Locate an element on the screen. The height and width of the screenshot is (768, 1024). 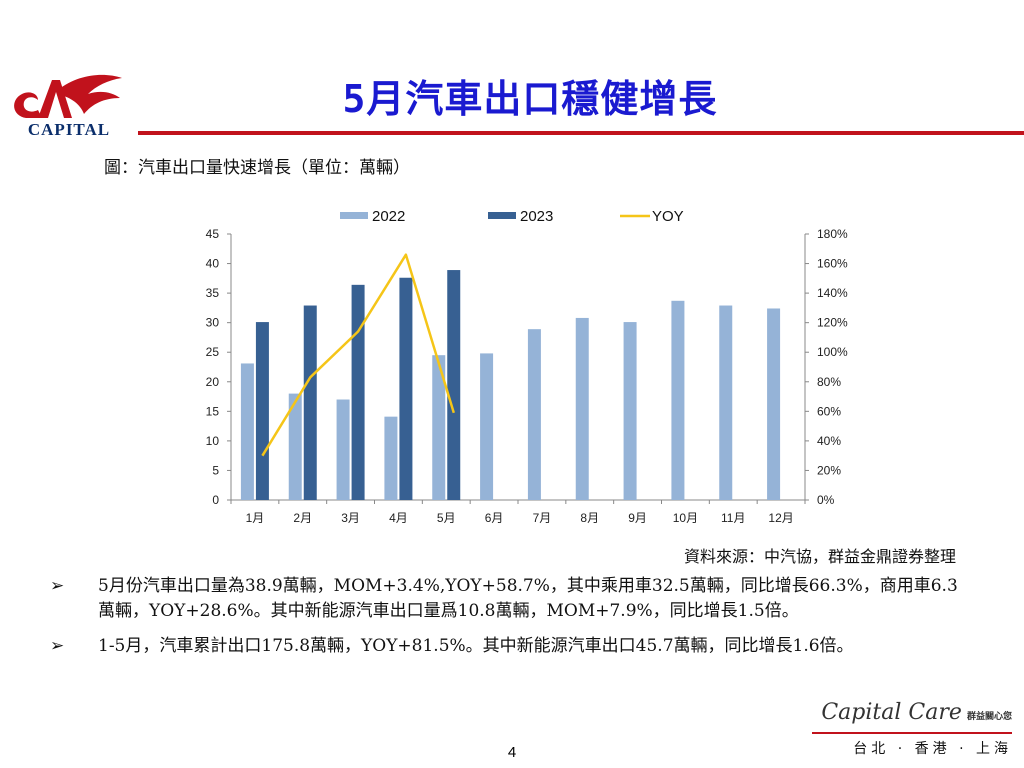
brand-mark: Capital Care 群益關心您 is located at coordinates (912, 712).